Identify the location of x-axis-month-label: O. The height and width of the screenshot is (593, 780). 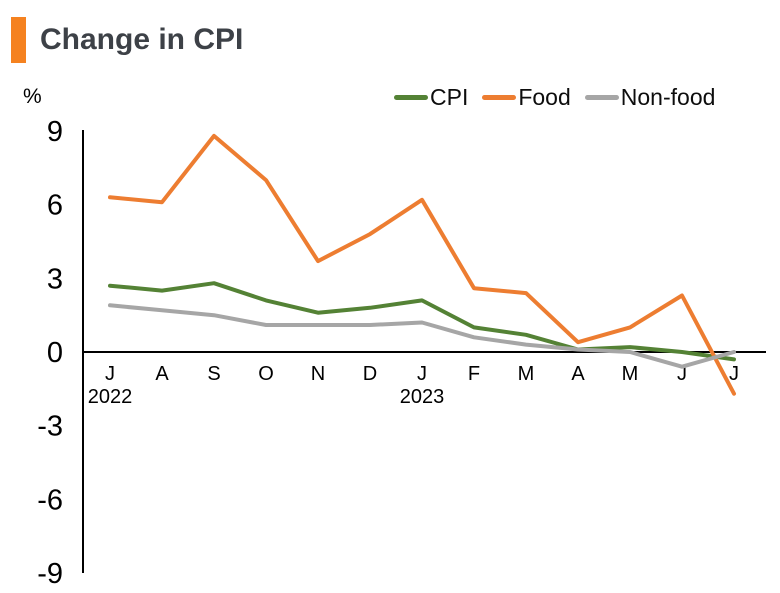
(266, 374).